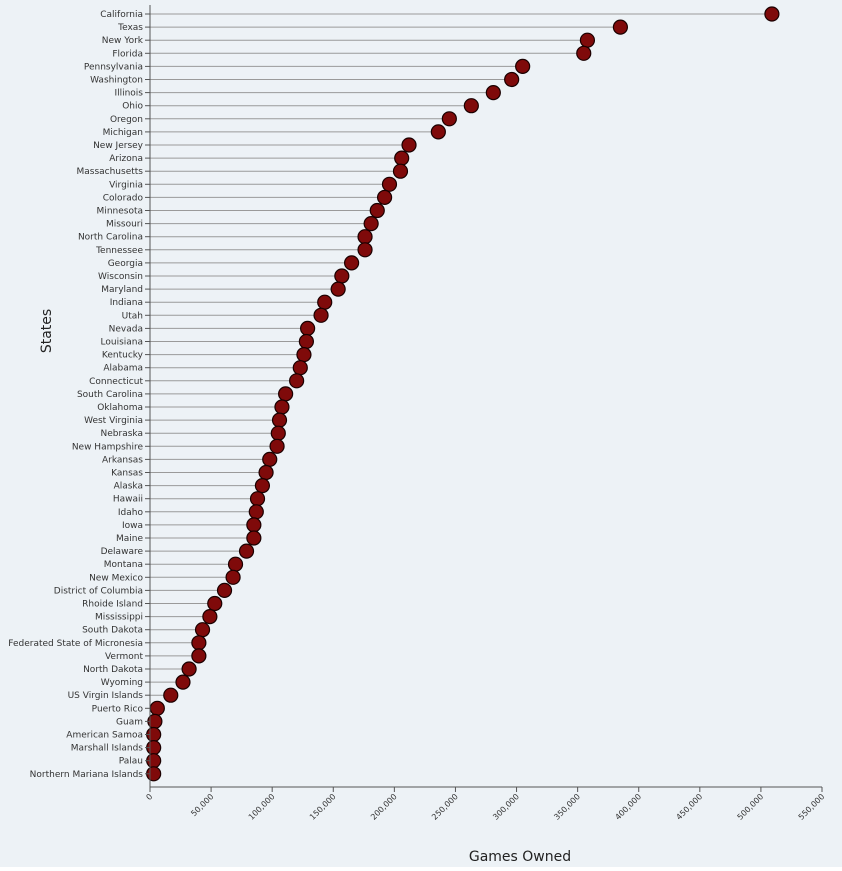  What do you see at coordinates (108, 447) in the screenshot?
I see `y-tick-label: New Hampshire` at bounding box center [108, 447].